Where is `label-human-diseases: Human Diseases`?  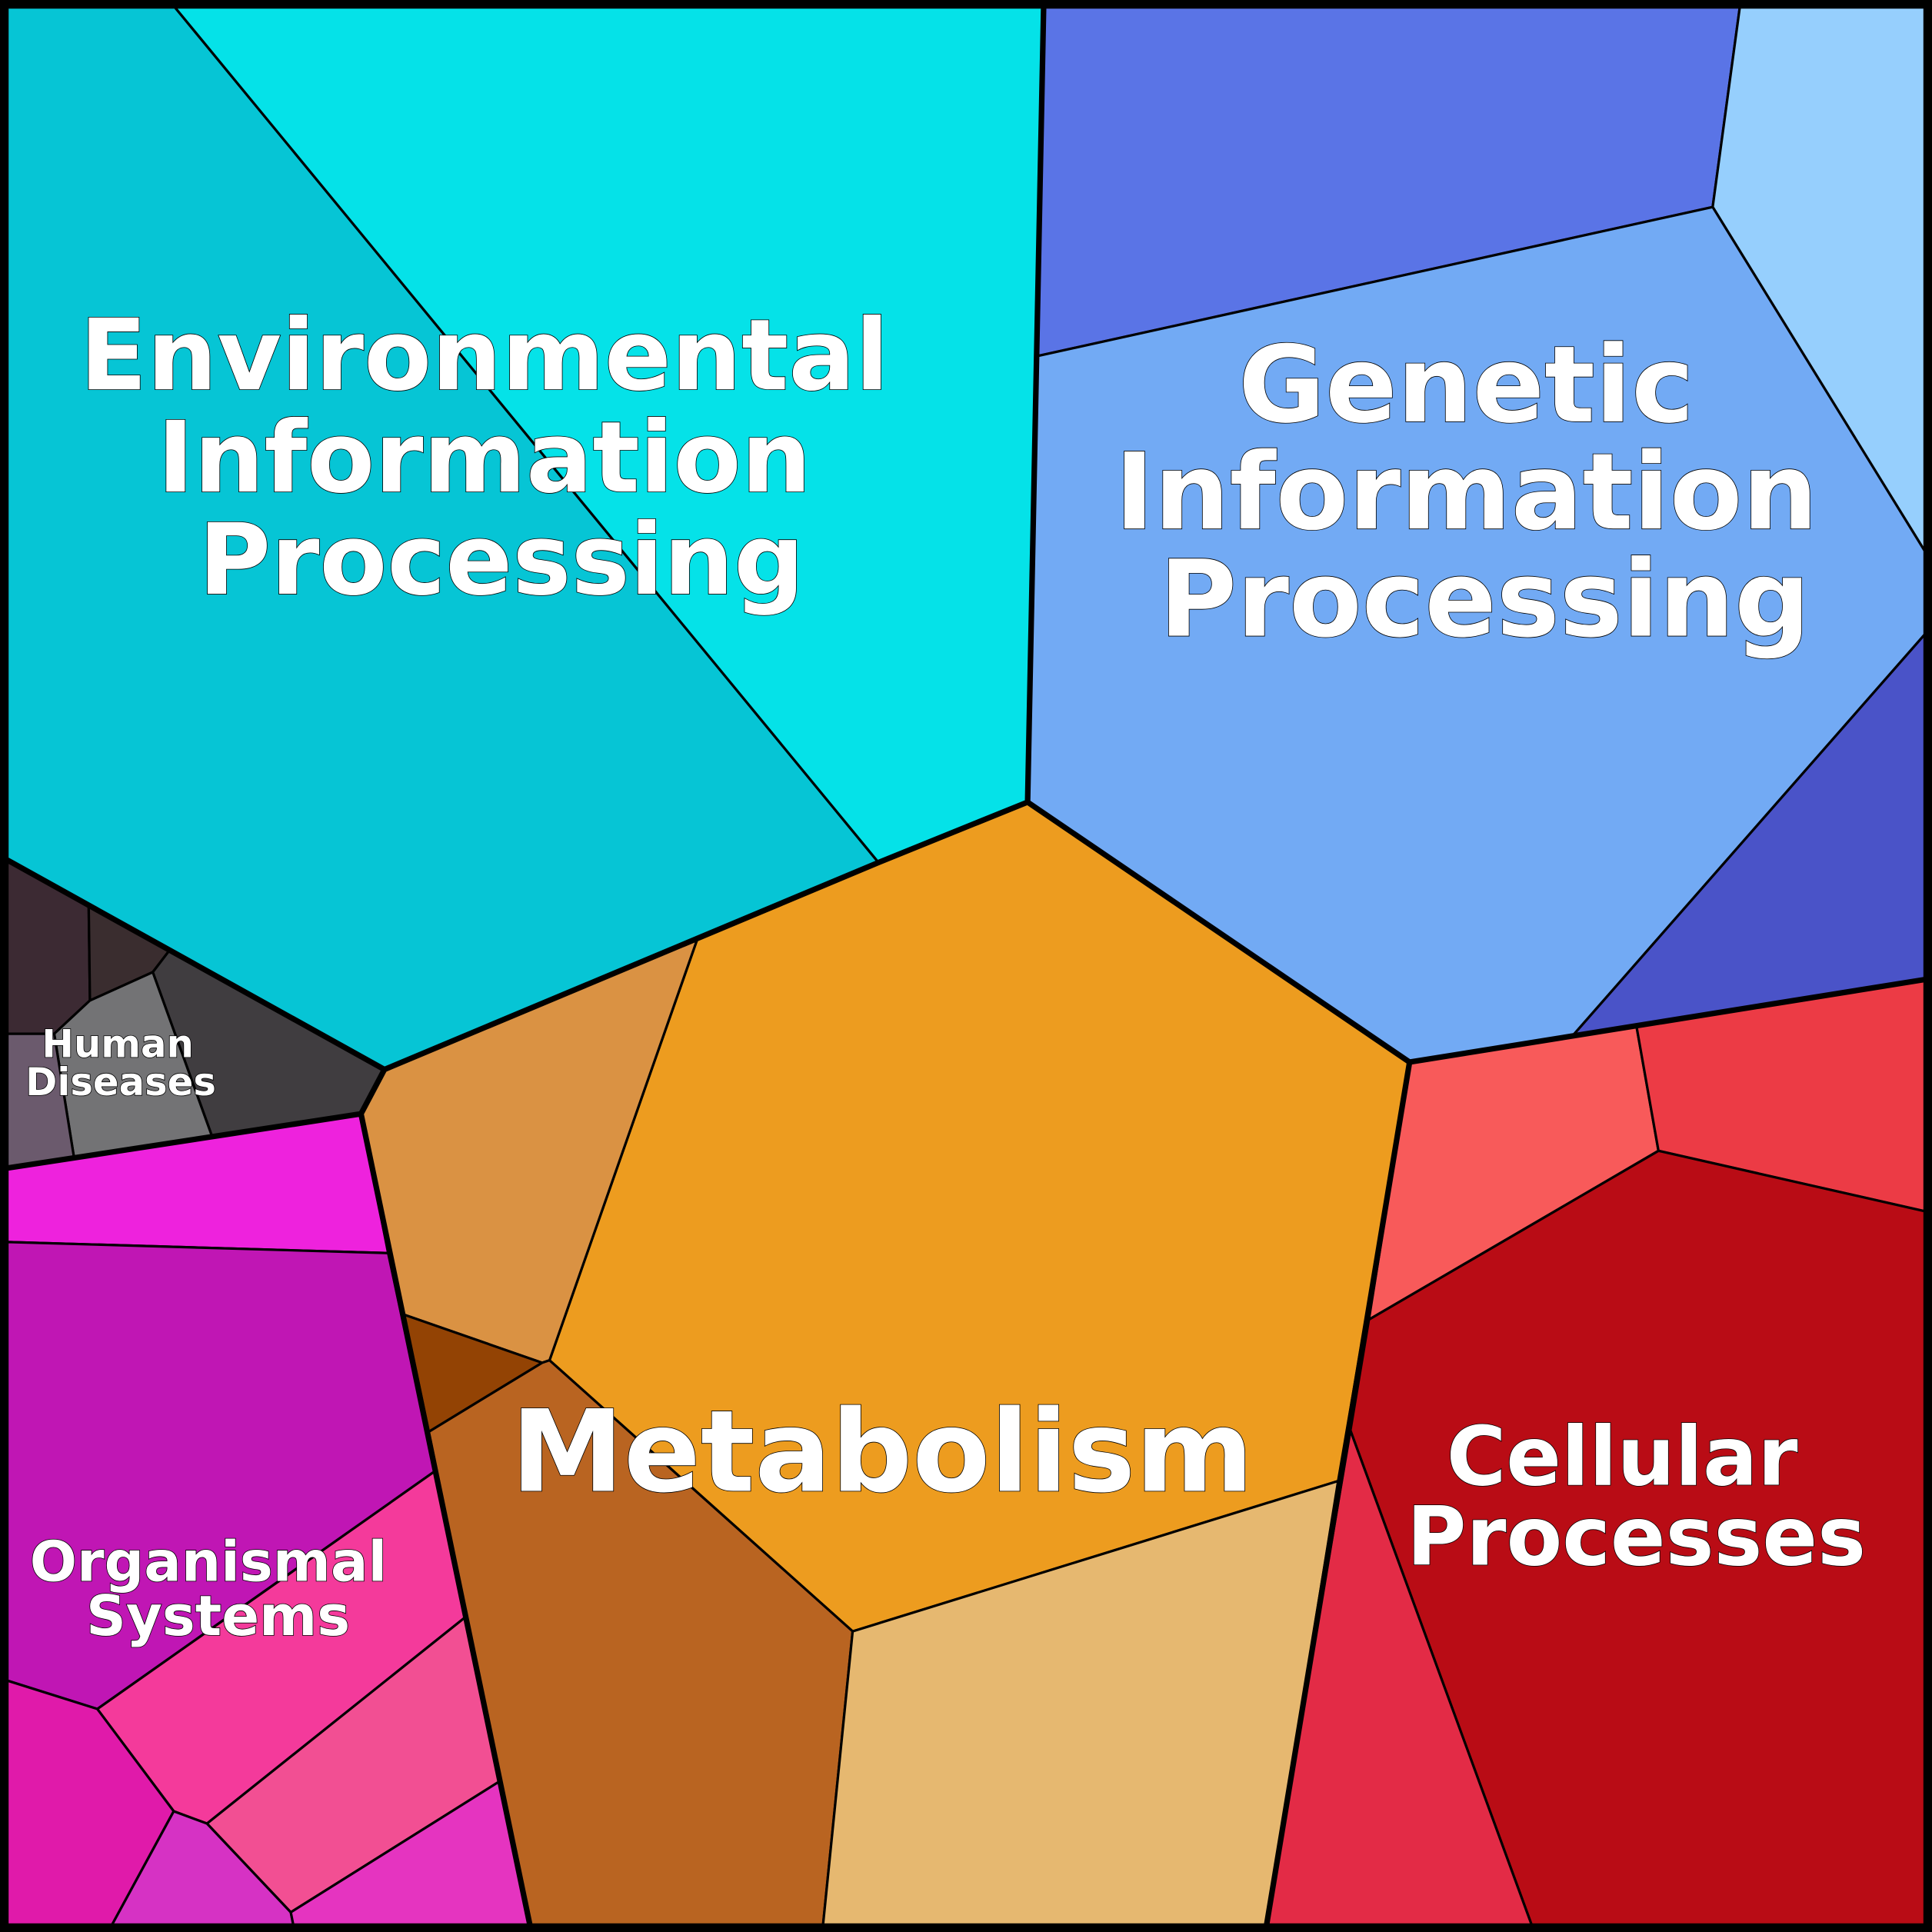
label-human-diseases: Human Diseases is located at coordinates (120, 1063).